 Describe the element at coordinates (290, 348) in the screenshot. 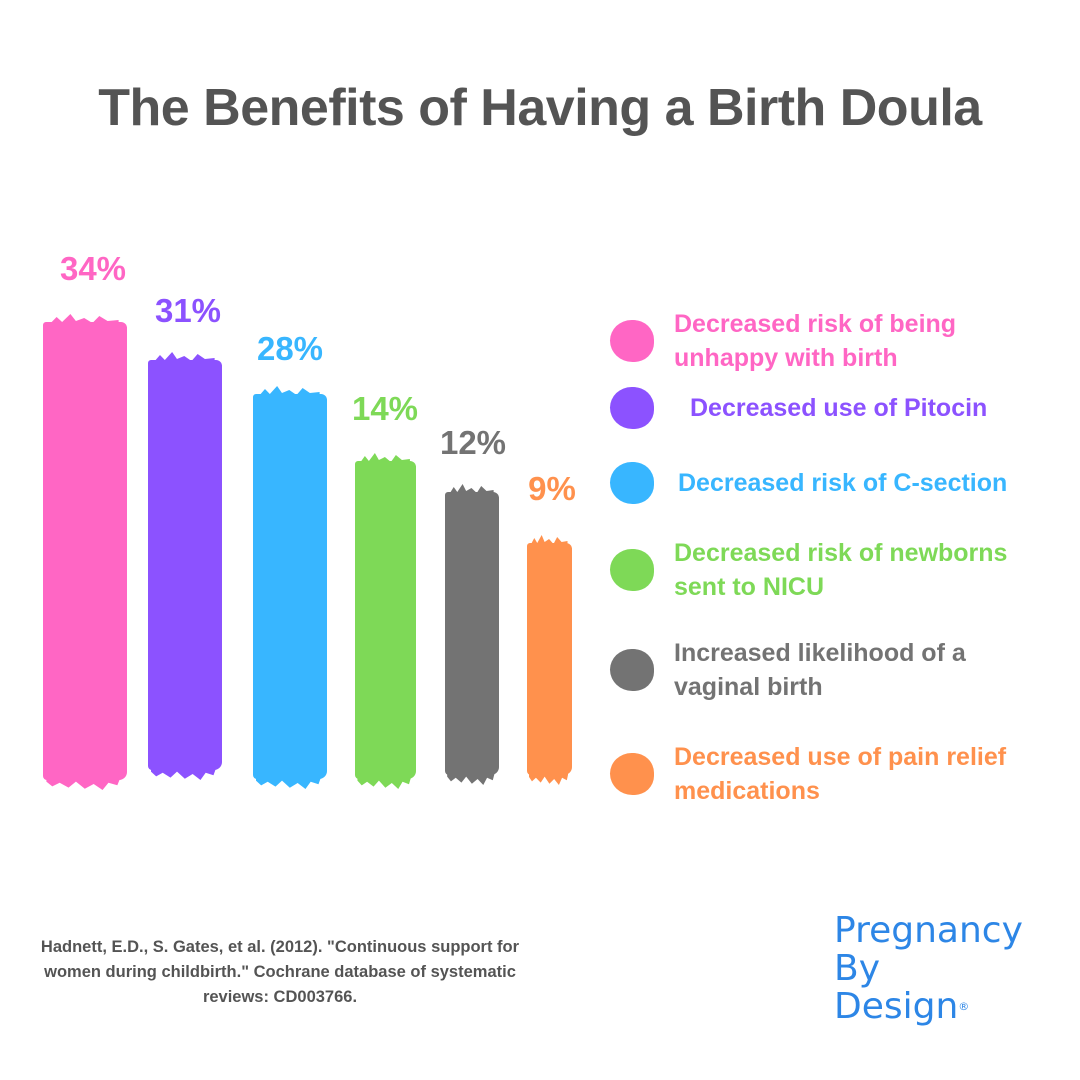

I see `bar-value-label: 28%` at that location.